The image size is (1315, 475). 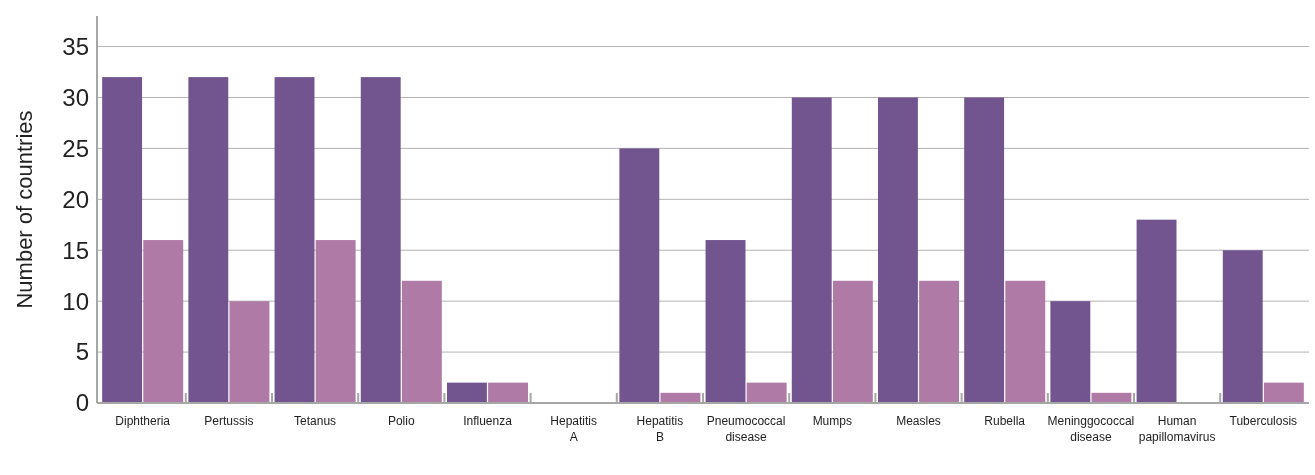 What do you see at coordinates (1005, 421) in the screenshot?
I see `x-tick-label: Rubella` at bounding box center [1005, 421].